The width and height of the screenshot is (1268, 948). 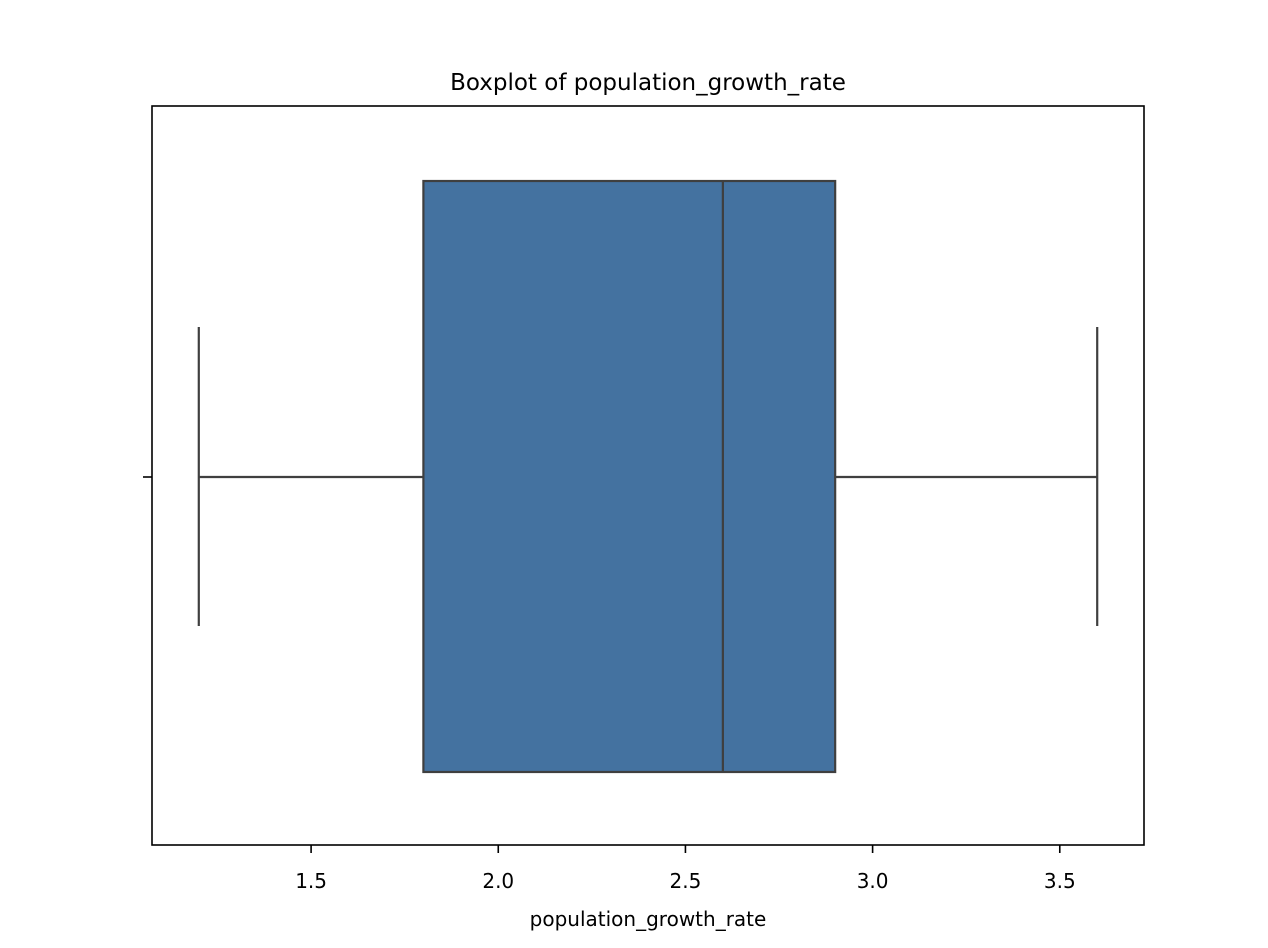 I want to click on x-axis-label: population_growth_rate, so click(x=648, y=919).